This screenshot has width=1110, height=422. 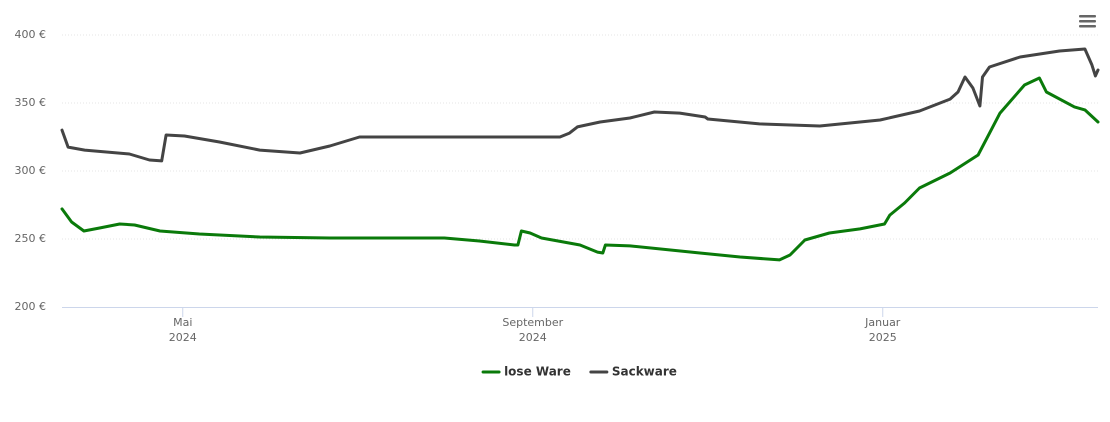 I want to click on y-tick-label: 350 €, so click(x=31, y=102).